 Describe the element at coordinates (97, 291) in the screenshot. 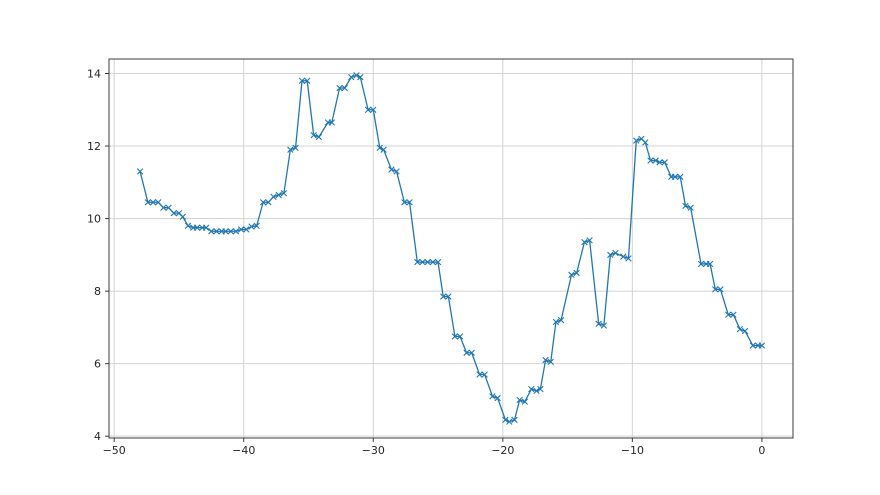

I see `y-tick-label-2: 8` at that location.